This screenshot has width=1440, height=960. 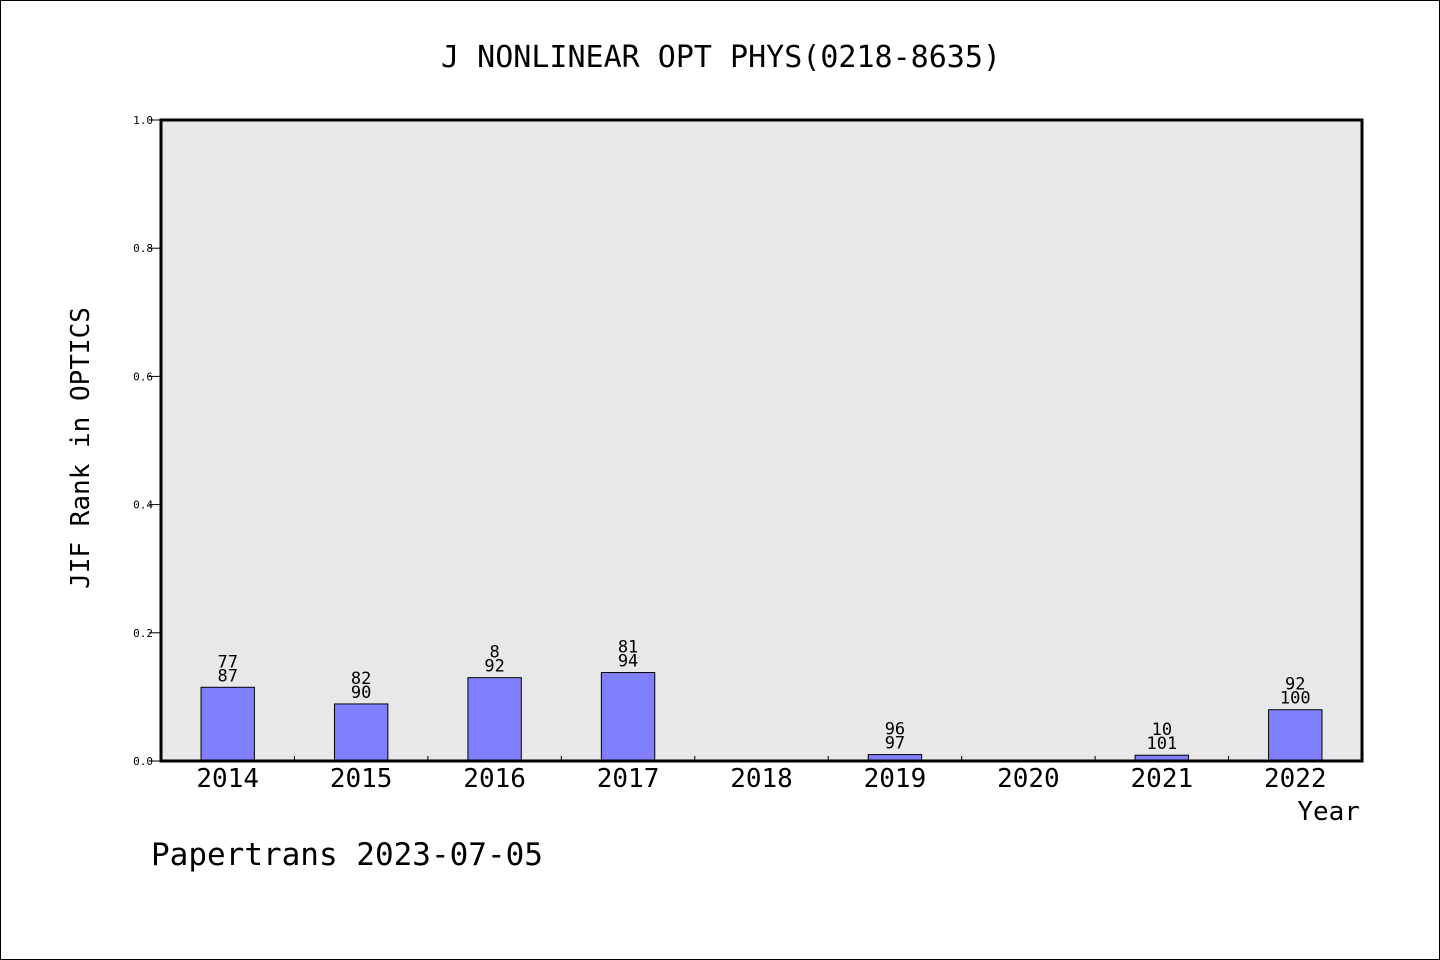 I want to click on bar-2022, so click(x=1295, y=735).